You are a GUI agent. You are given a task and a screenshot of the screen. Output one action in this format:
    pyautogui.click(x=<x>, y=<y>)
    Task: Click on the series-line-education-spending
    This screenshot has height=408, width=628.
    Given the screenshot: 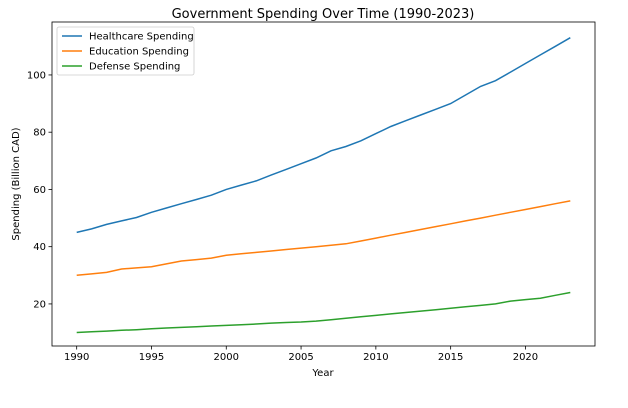 What is the action you would take?
    pyautogui.click(x=323, y=238)
    